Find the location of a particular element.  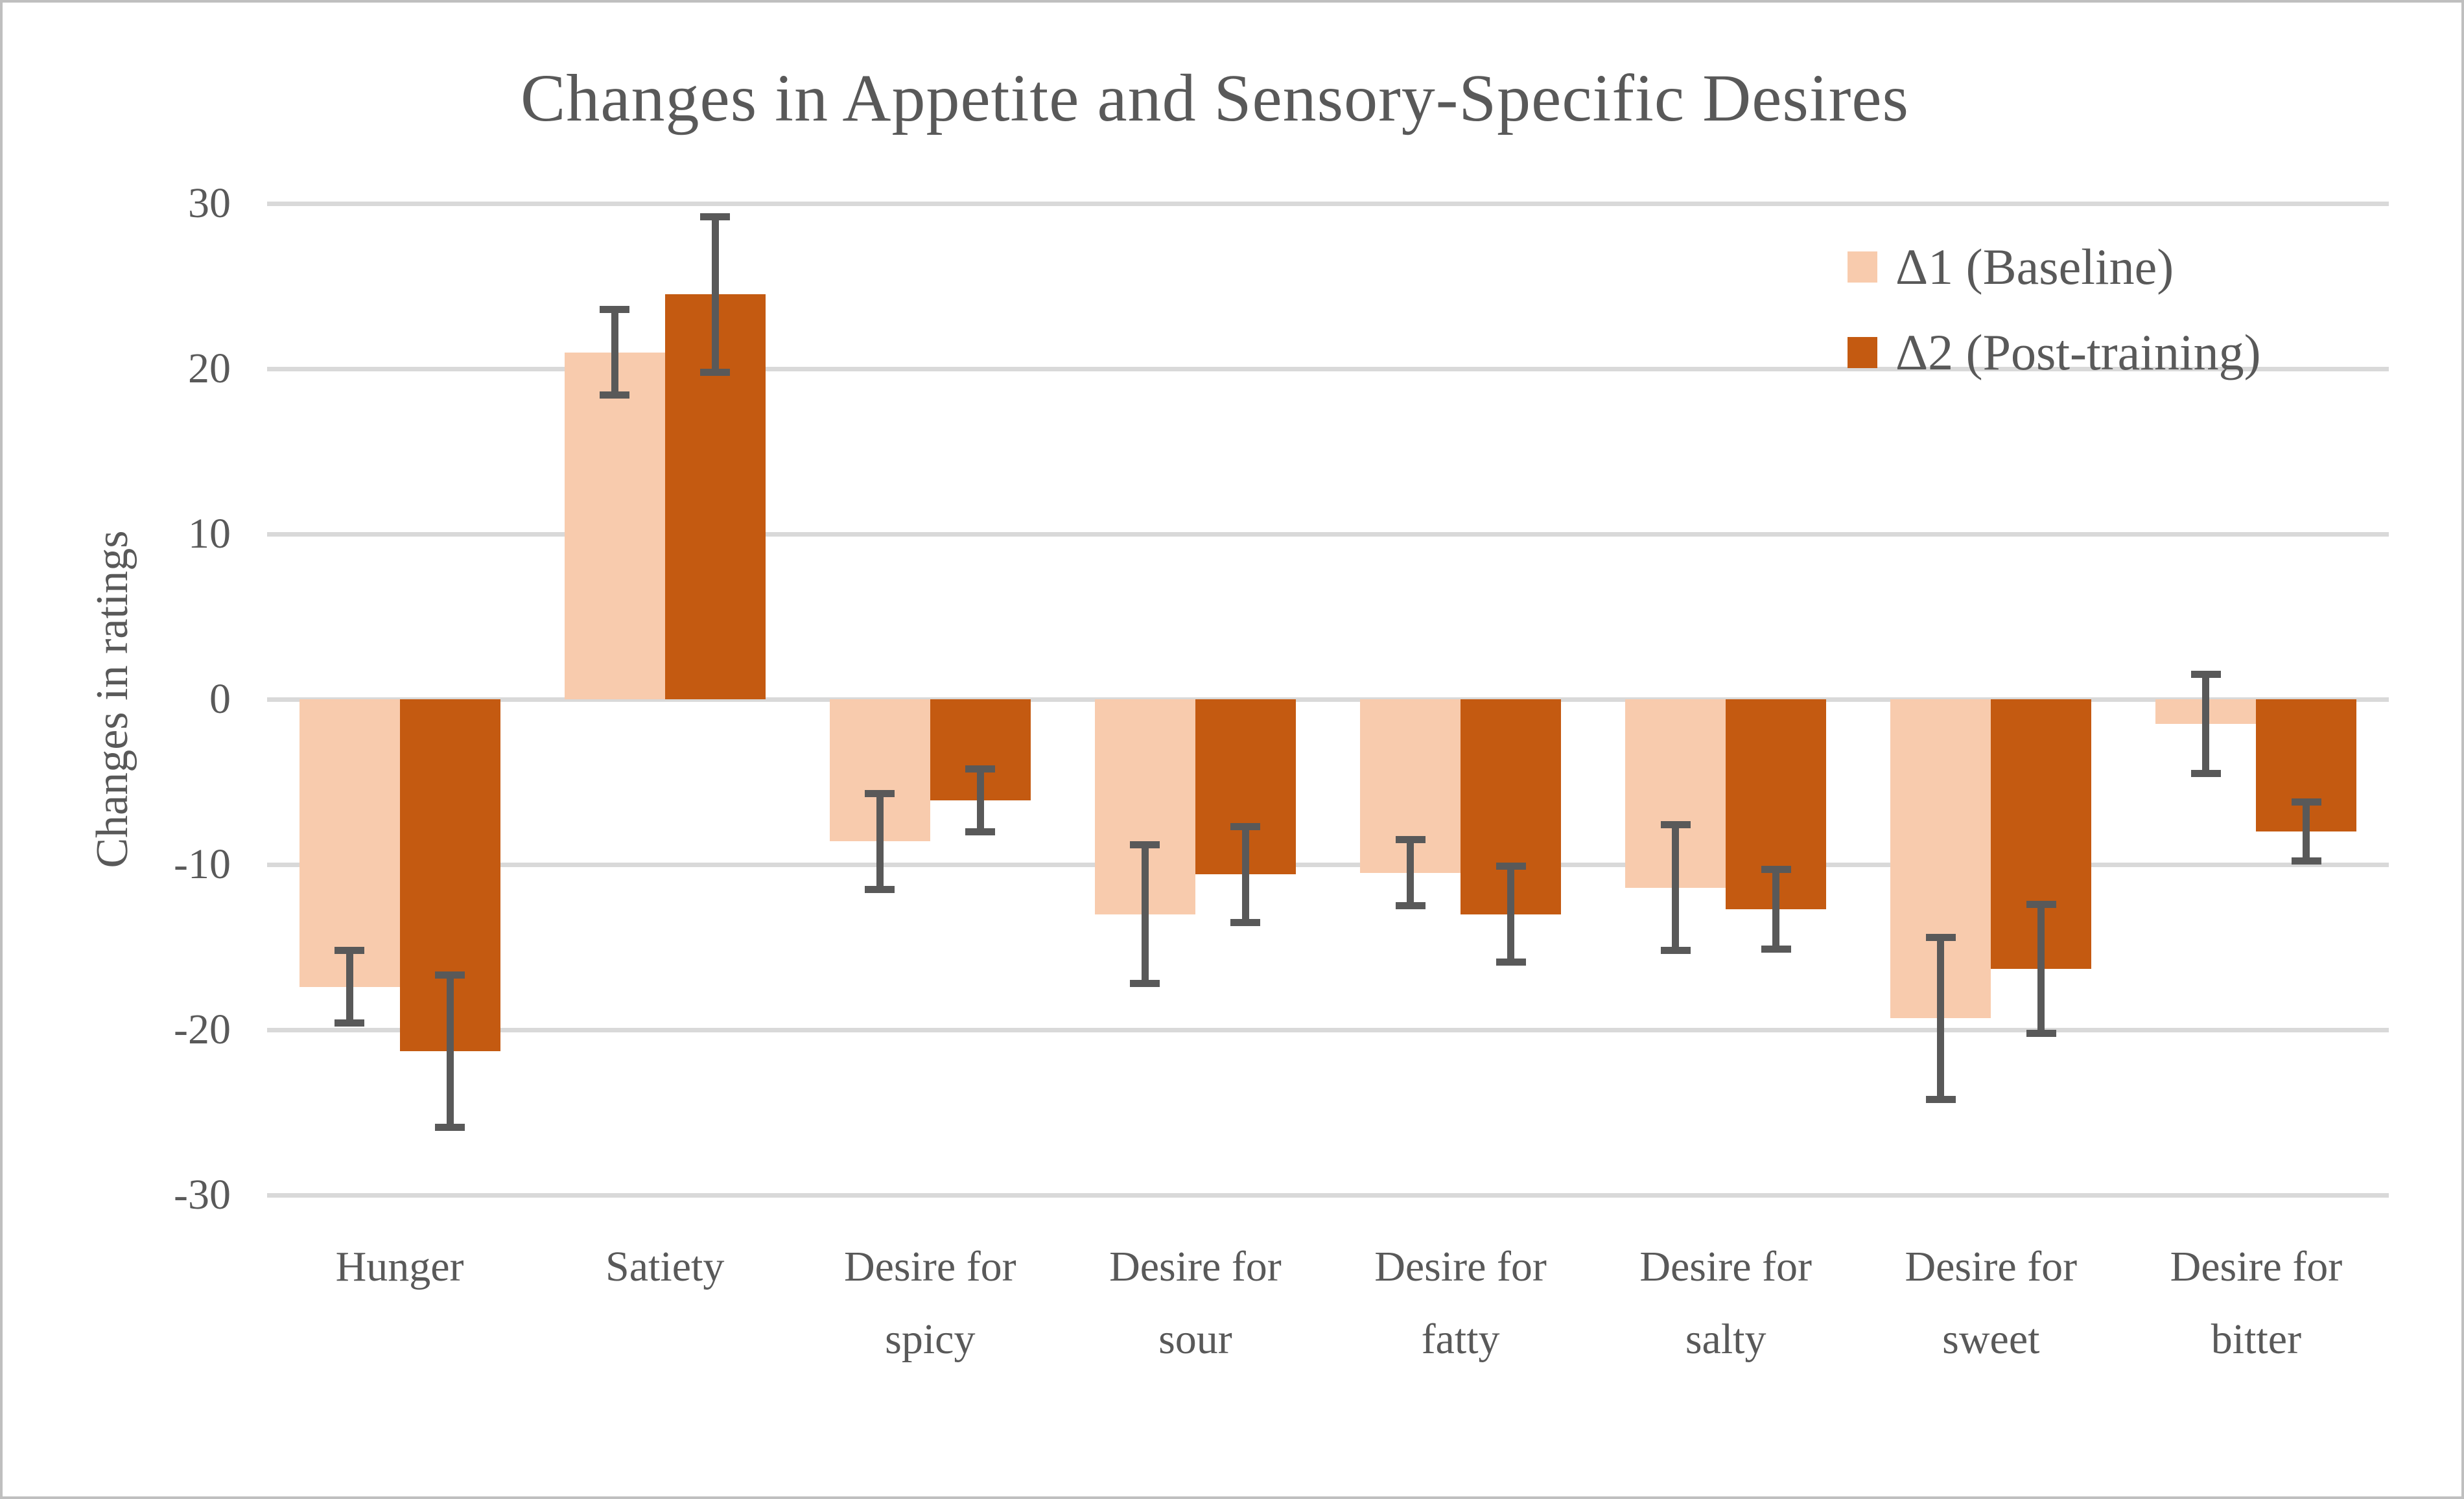

x-label-line: spicy is located at coordinates (931, 1339).